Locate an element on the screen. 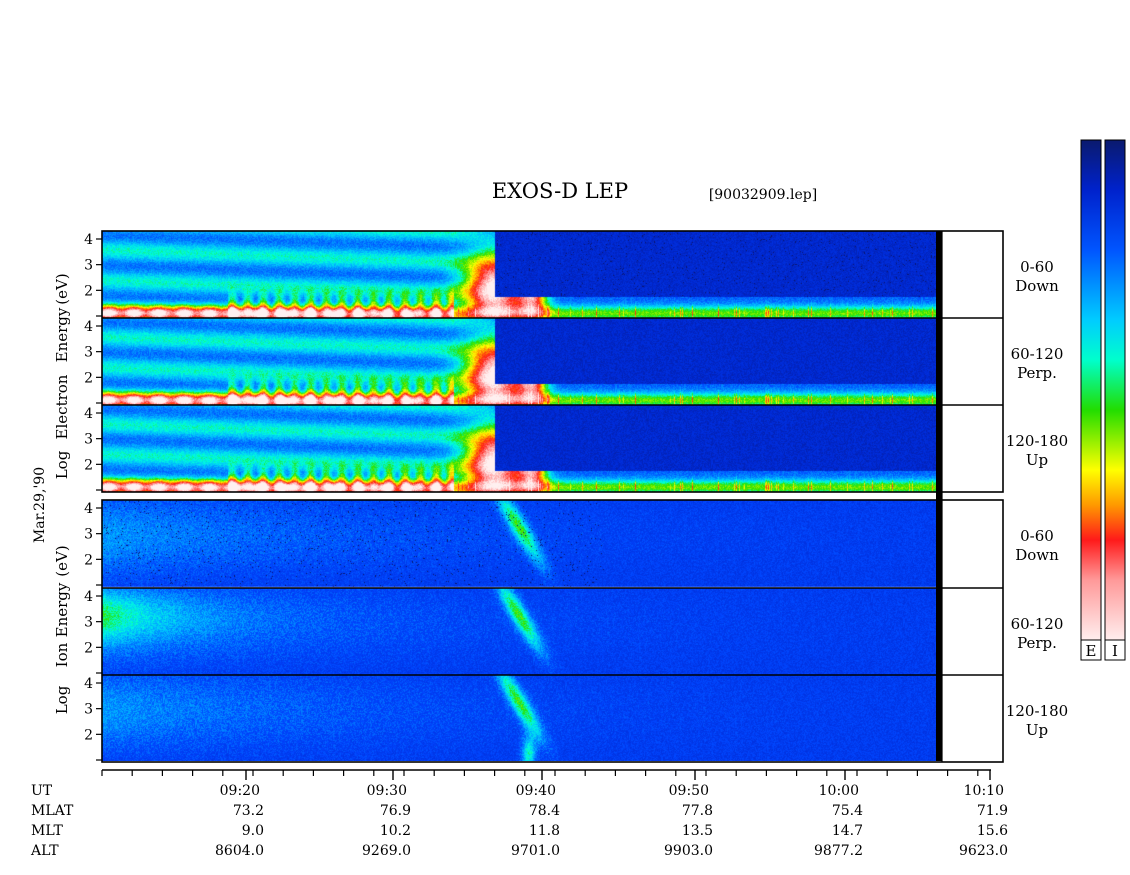 Image resolution: width=1130 pixels, height=875 pixels. time-tick-label: 09:30 is located at coordinates (387, 791).